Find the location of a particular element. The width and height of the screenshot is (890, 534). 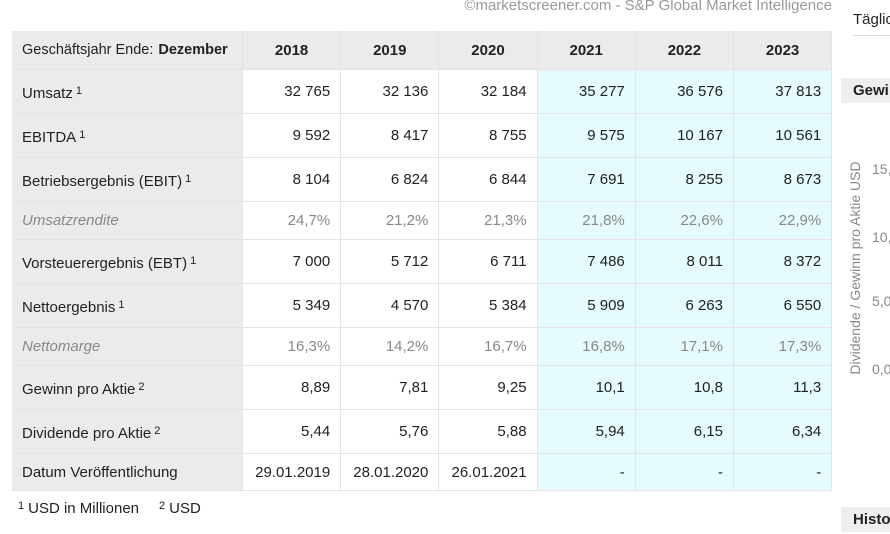

value-cell: 16,7% is located at coordinates (488, 347).